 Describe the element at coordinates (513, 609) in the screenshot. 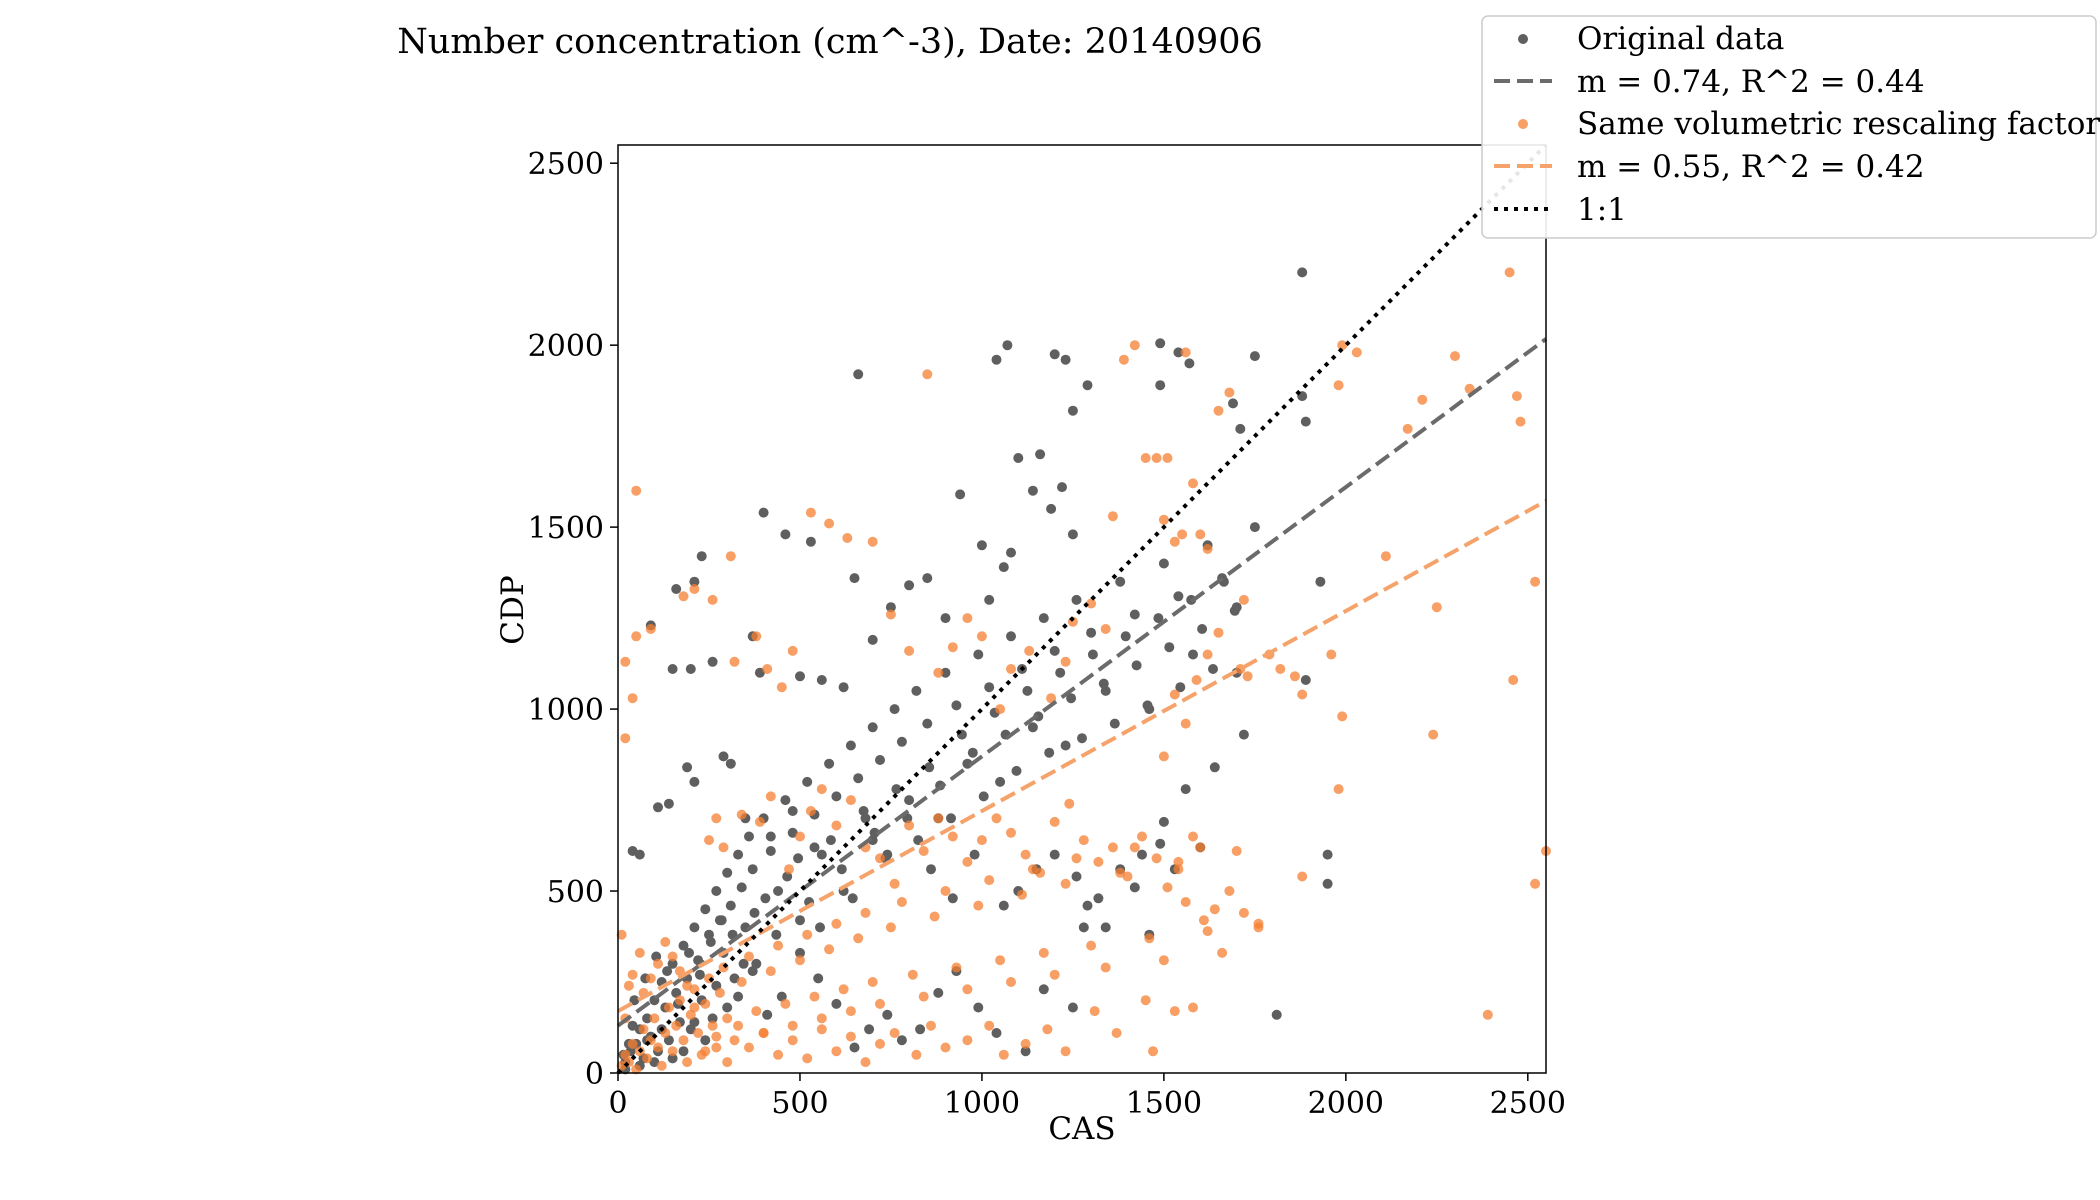

I see `y-axis-label: CDP` at that location.